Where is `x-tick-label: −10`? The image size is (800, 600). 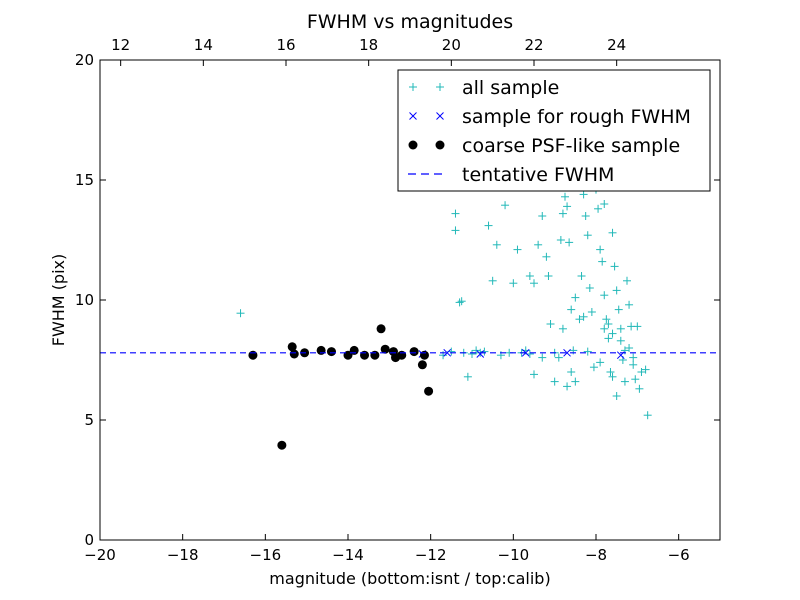
x-tick-label: −10 is located at coordinates (514, 555).